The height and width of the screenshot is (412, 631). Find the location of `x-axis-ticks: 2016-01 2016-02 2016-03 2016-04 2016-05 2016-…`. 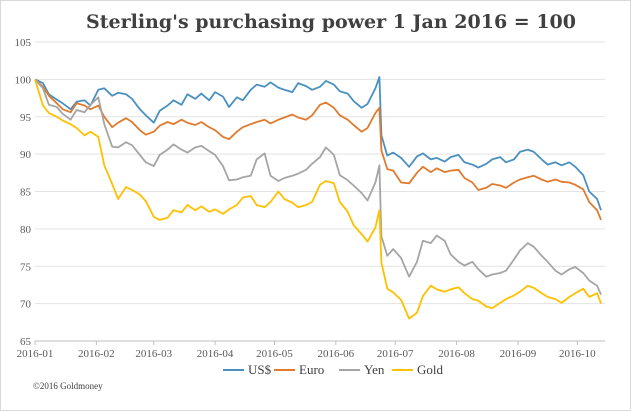

x-axis-ticks: 2016-01 2016-02 2016-03 2016-04 2016-05 2016-… is located at coordinates (306, 350).